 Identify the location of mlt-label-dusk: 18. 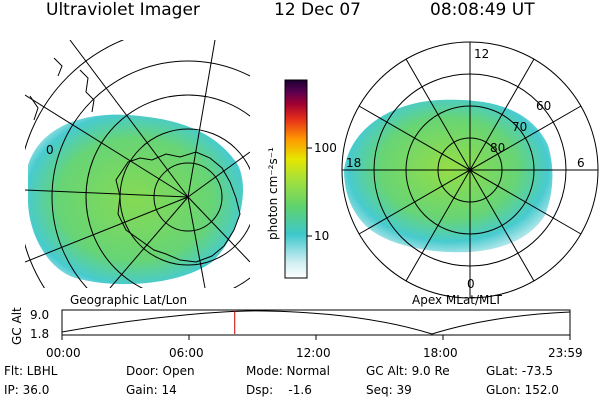
(353, 163).